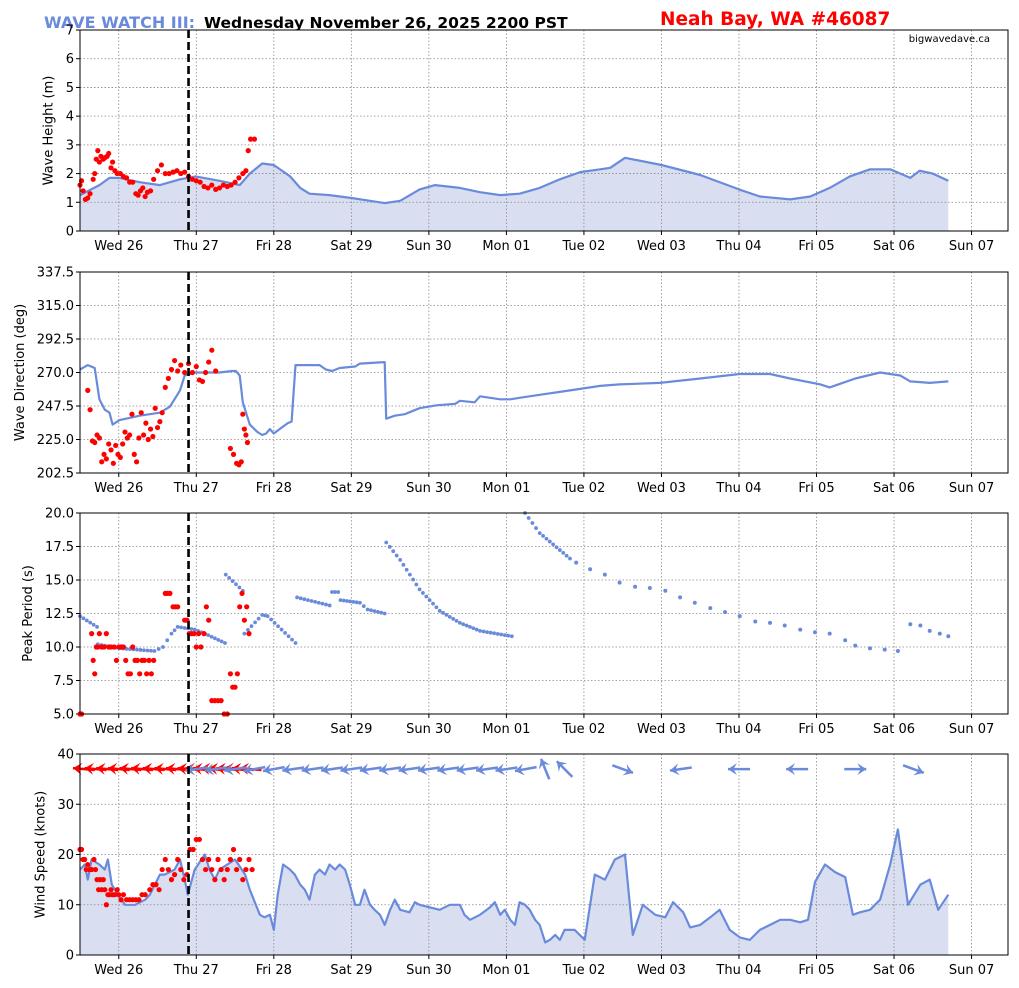 Image resolution: width=1019 pixels, height=988 pixels. I want to click on y-tick-label: 10, so click(65, 905).